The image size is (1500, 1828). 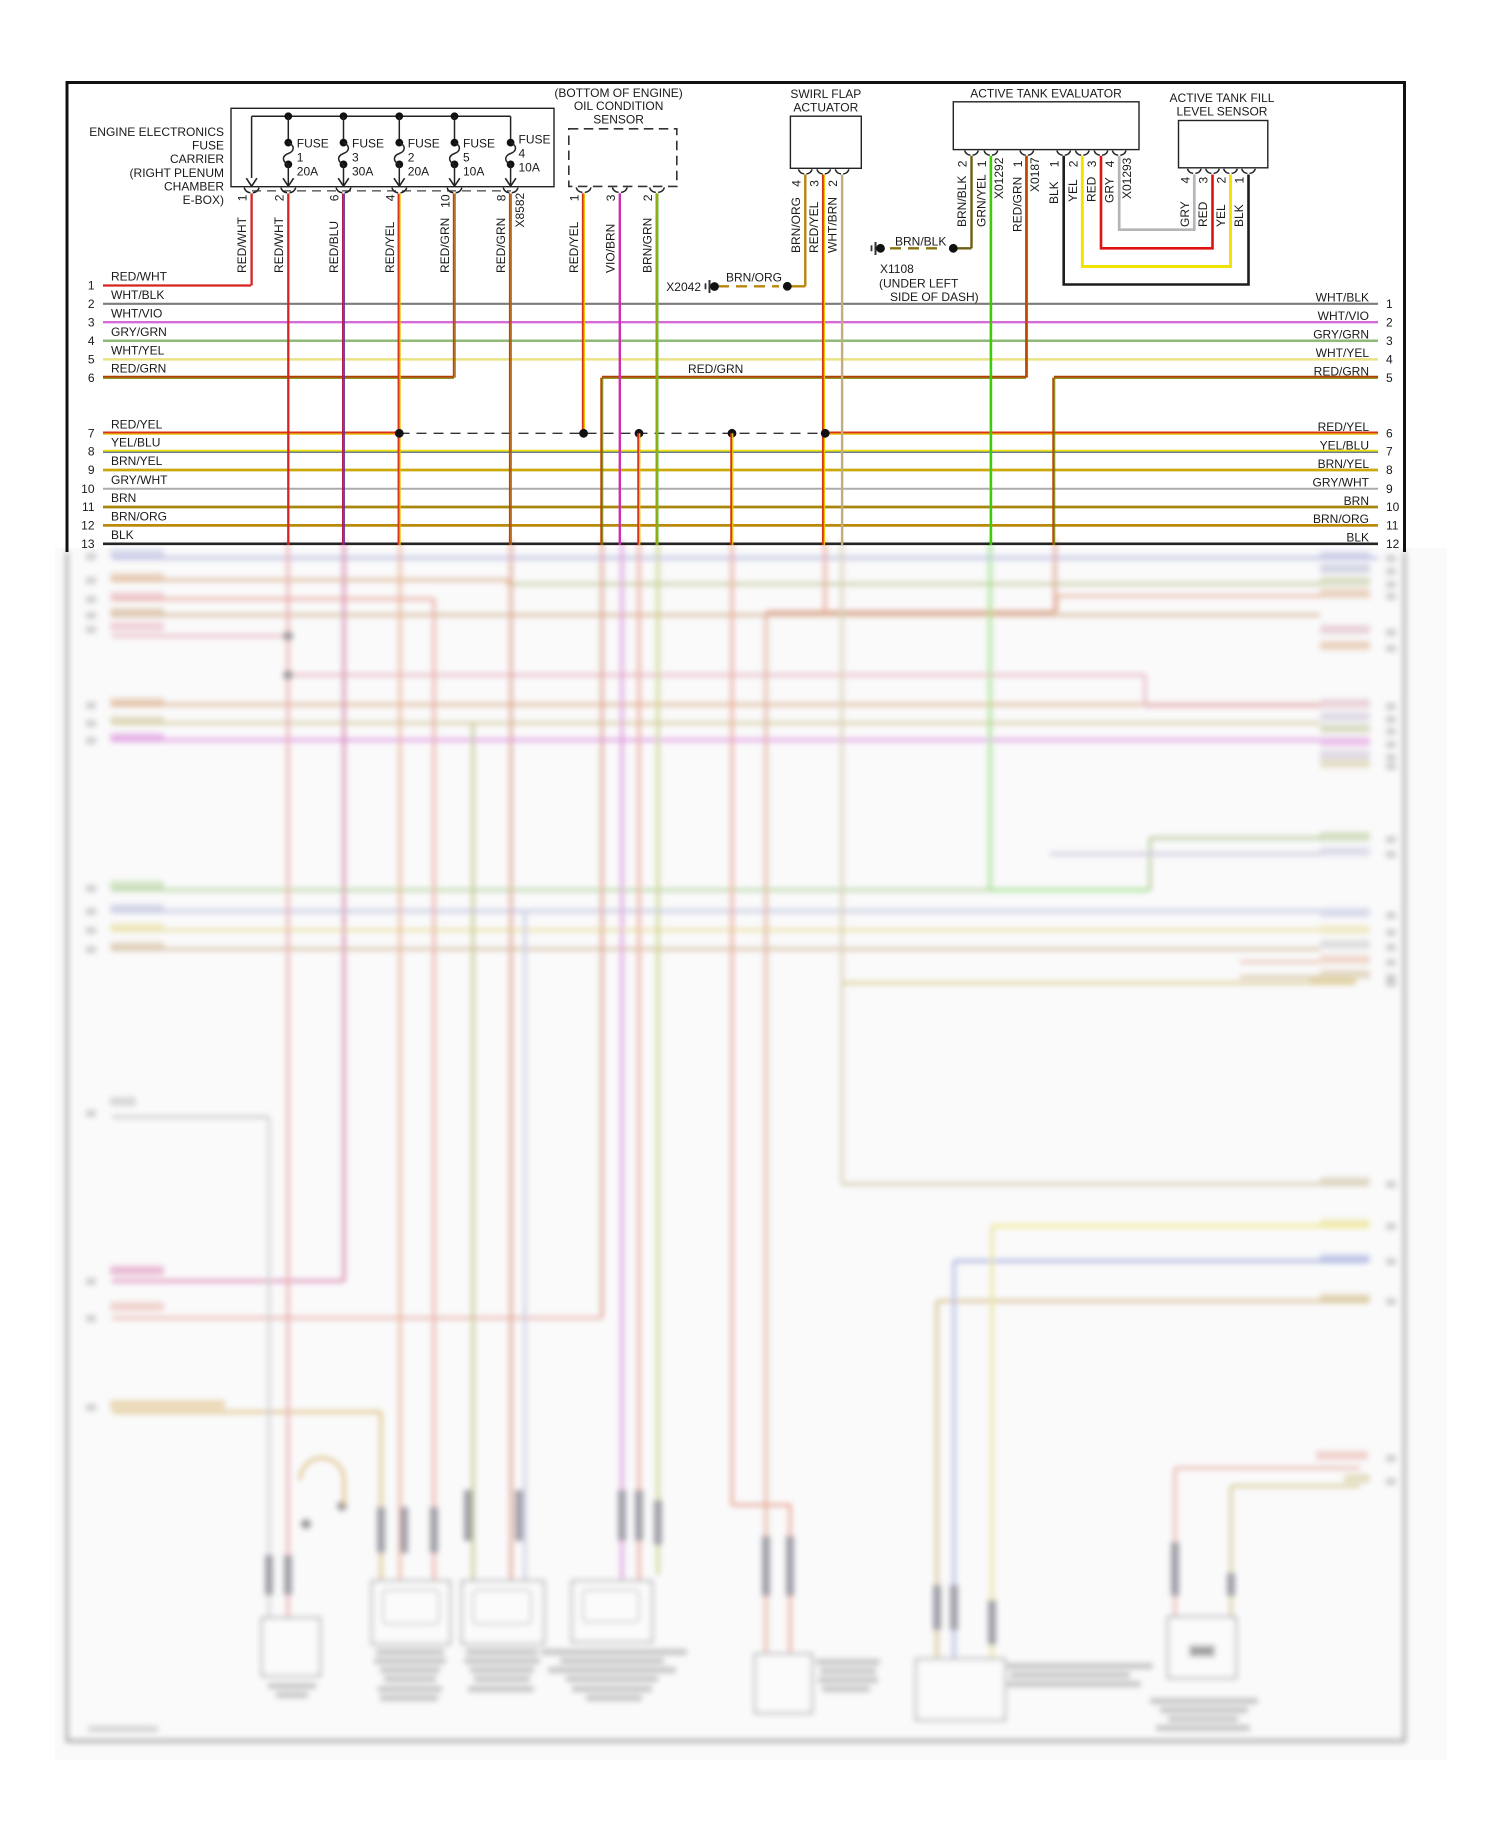 What do you see at coordinates (138, 351) in the screenshot?
I see `svg-text: WHT/YEL` at bounding box center [138, 351].